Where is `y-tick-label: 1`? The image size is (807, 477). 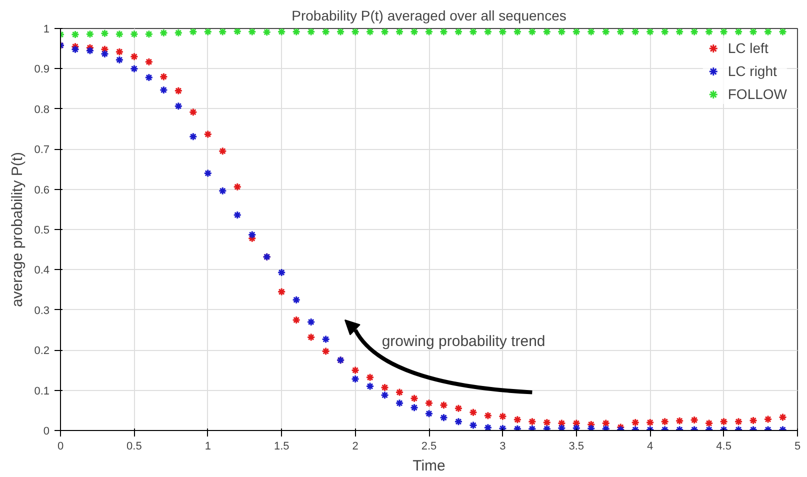
y-tick-label: 1 is located at coordinates (46, 30).